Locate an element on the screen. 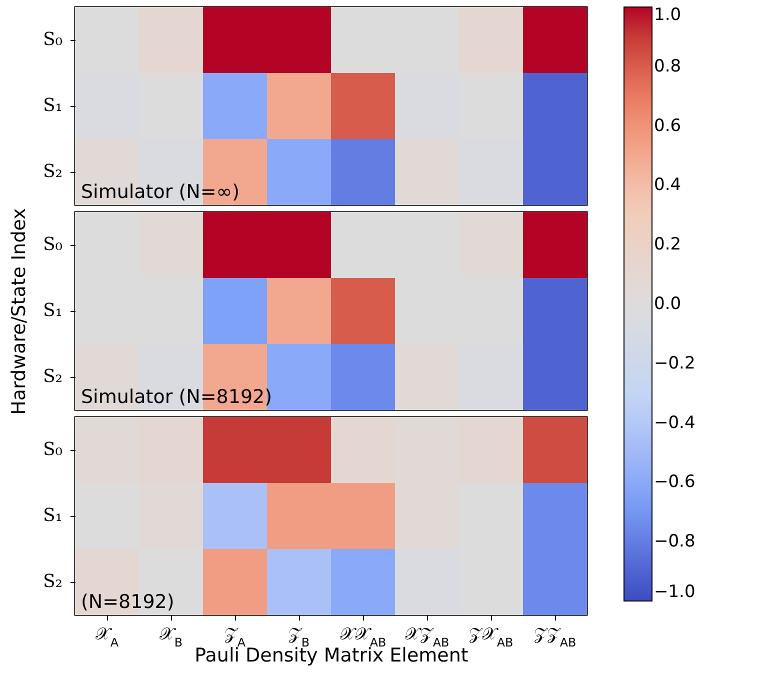  color-bar-label: 1.0 is located at coordinates (668, 15).